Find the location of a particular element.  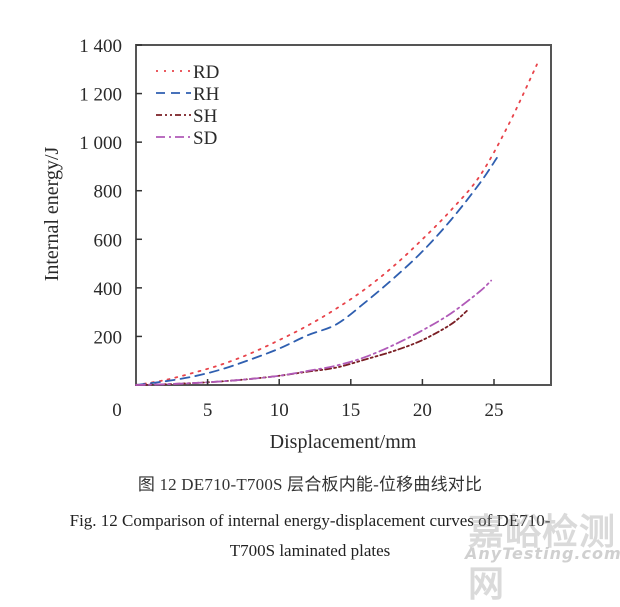

y-axis-ticks: 200 400 600 800 1 000 1 200 1 400 is located at coordinates (110, 192).